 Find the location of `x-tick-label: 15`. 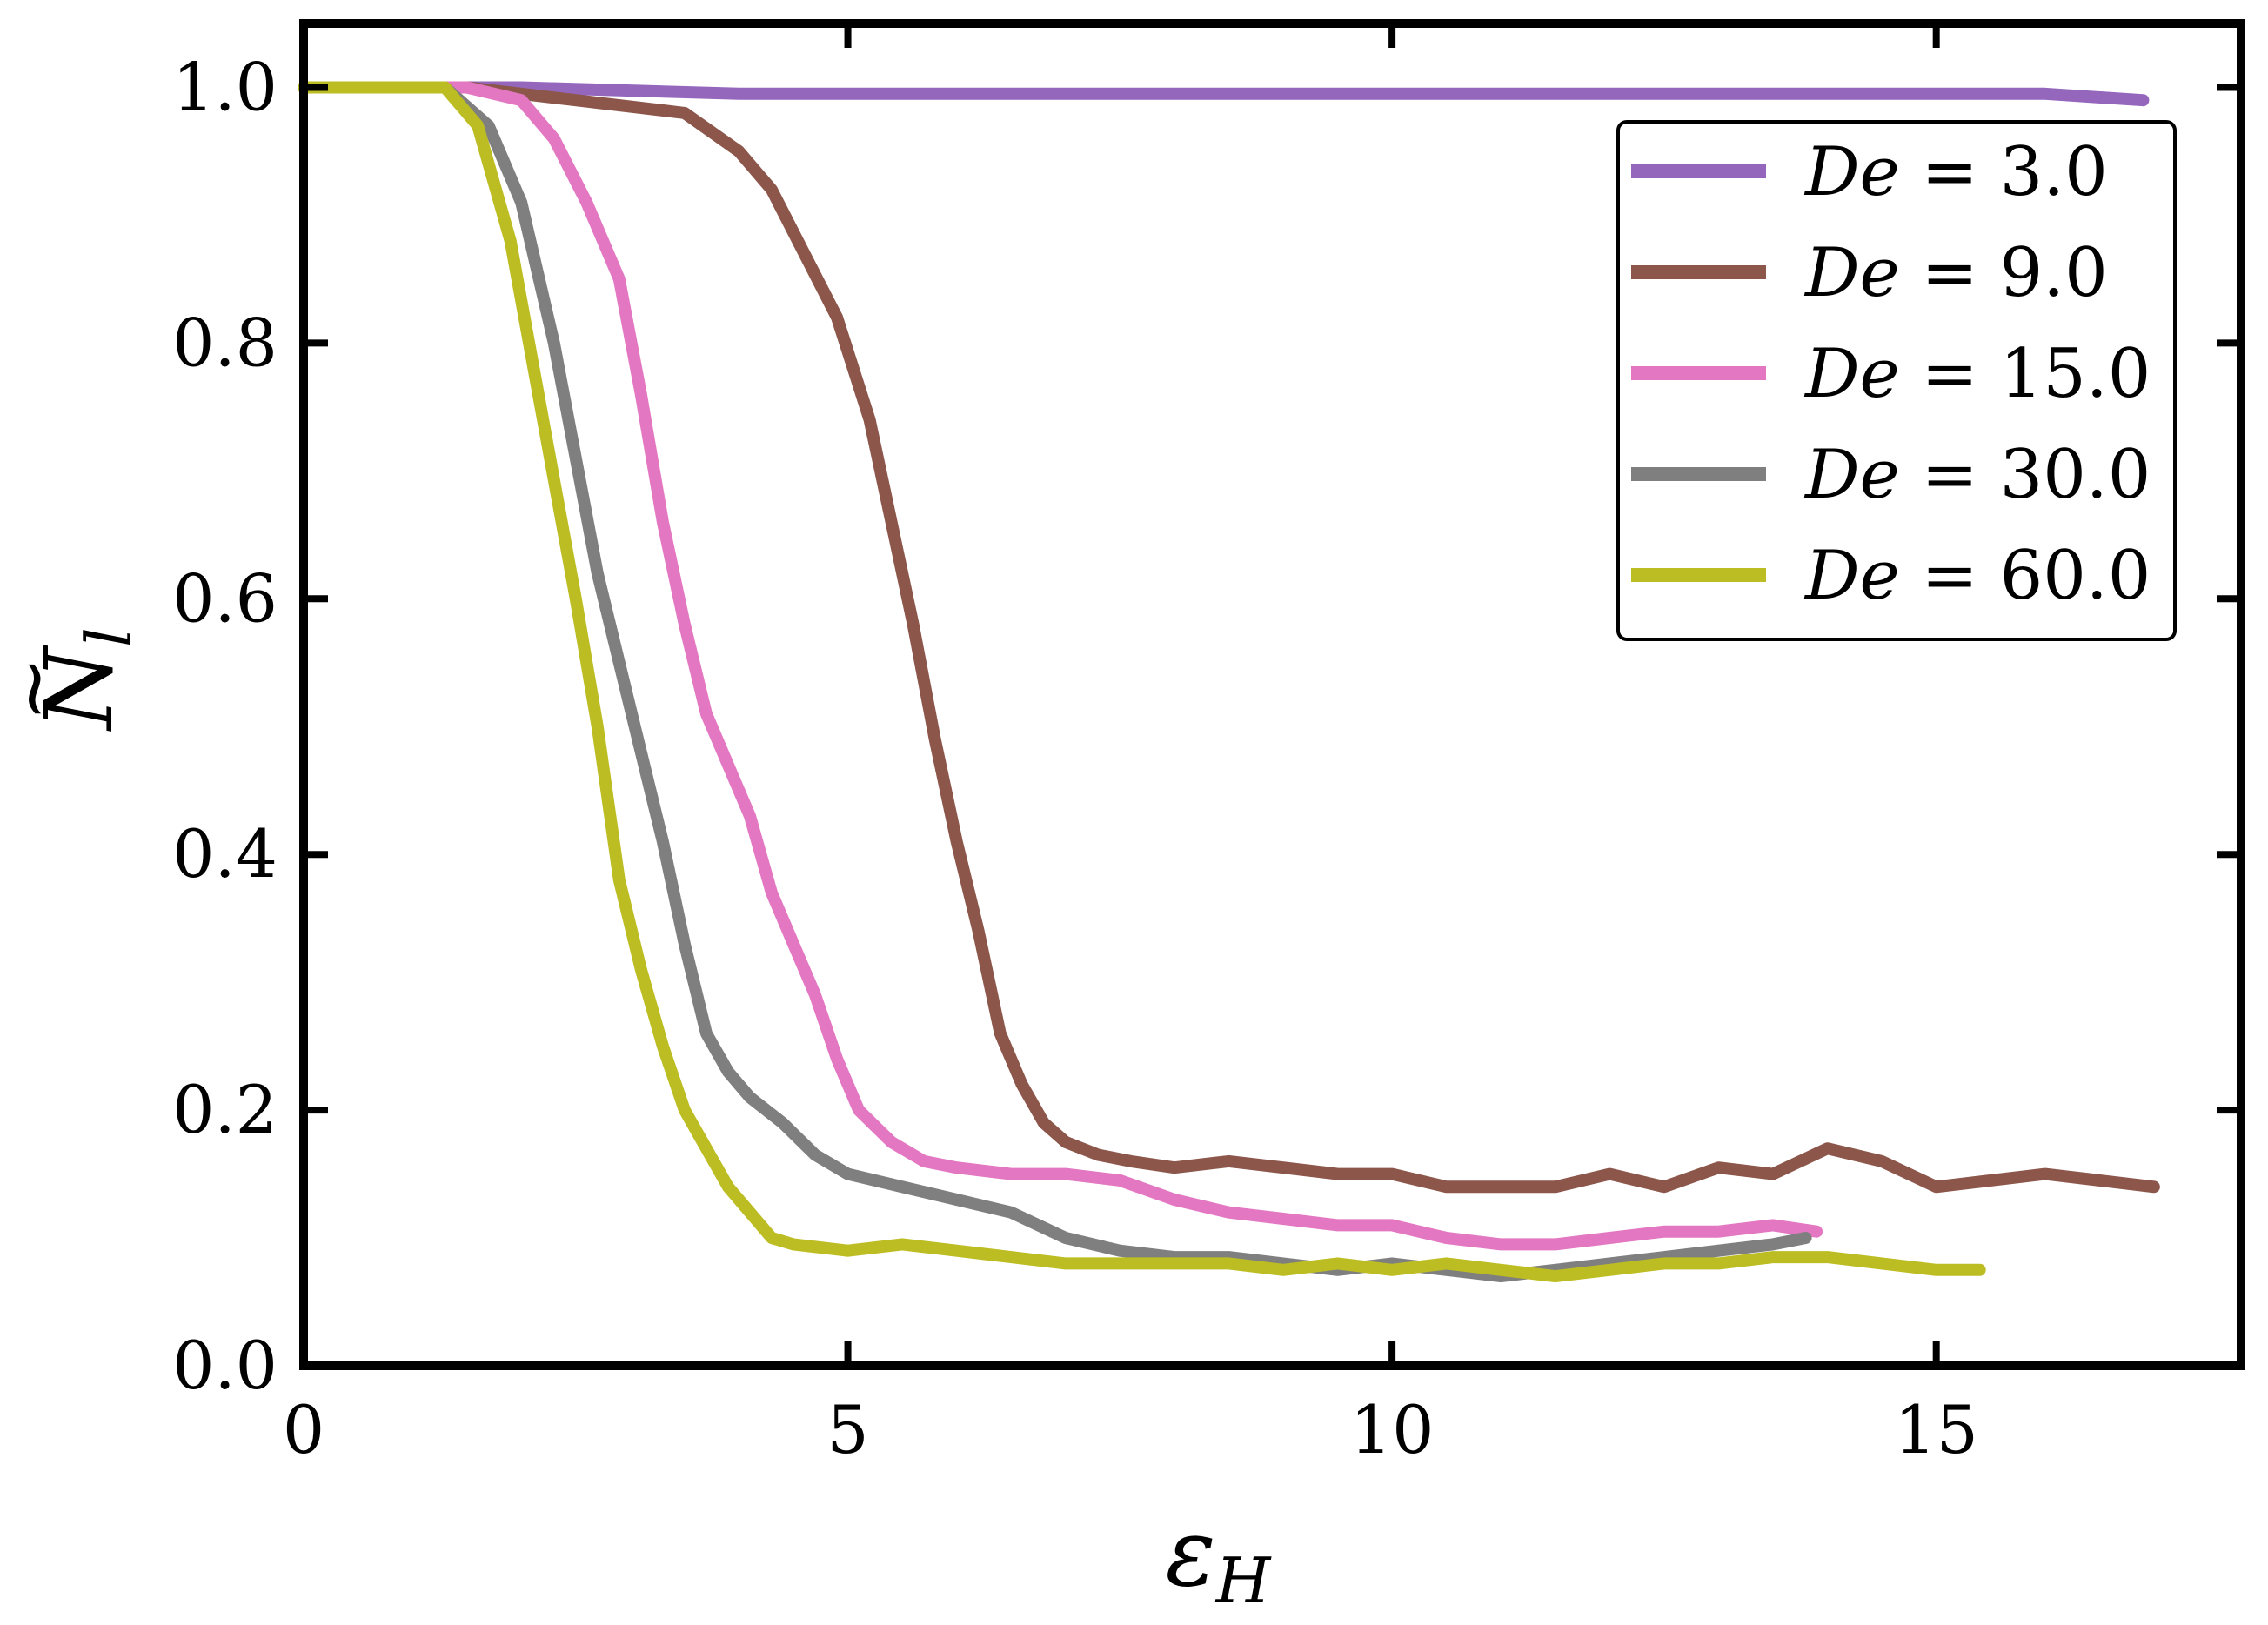

x-tick-label: 15 is located at coordinates (1936, 1429).